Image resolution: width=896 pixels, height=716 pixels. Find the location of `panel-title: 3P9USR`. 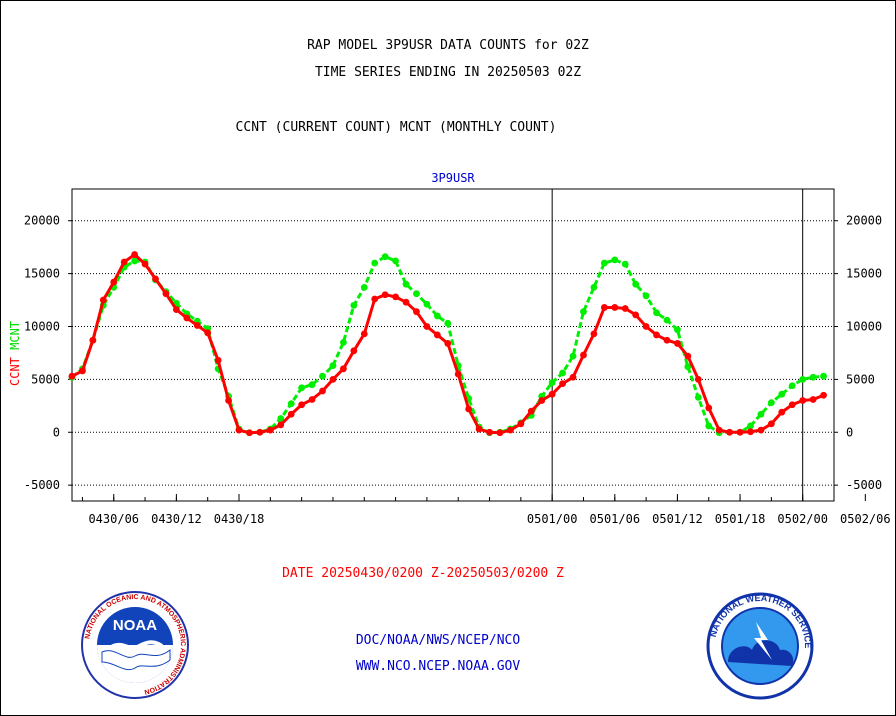

panel-title: 3P9USR is located at coordinates (453, 178).